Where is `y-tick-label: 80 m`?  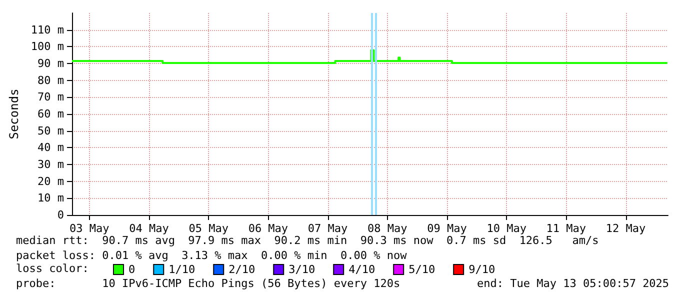 y-tick-label: 80 m is located at coordinates (51, 80).